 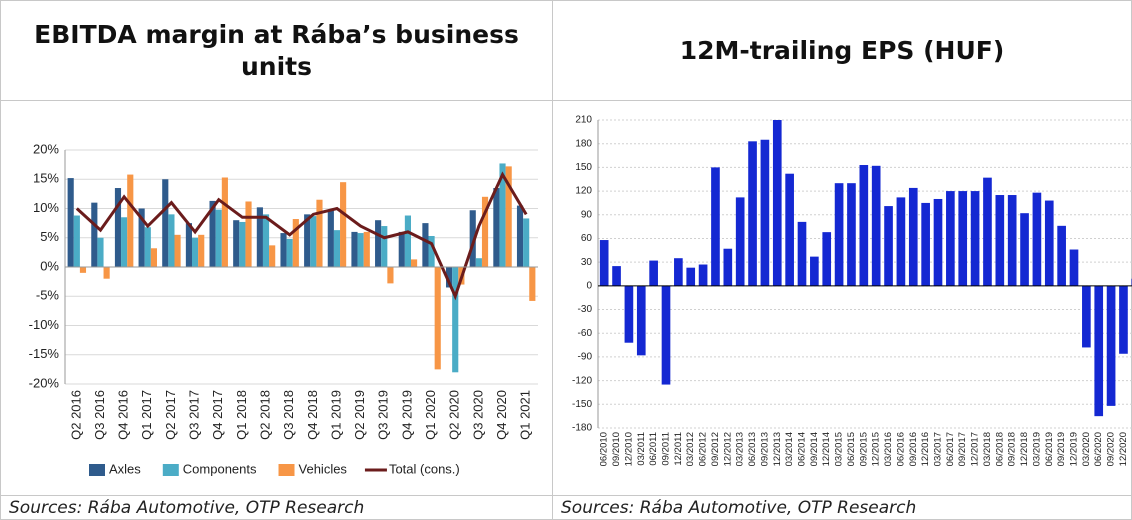 What do you see at coordinates (582, 404) in the screenshot?
I see `y-tick-label: -150` at bounding box center [582, 404].